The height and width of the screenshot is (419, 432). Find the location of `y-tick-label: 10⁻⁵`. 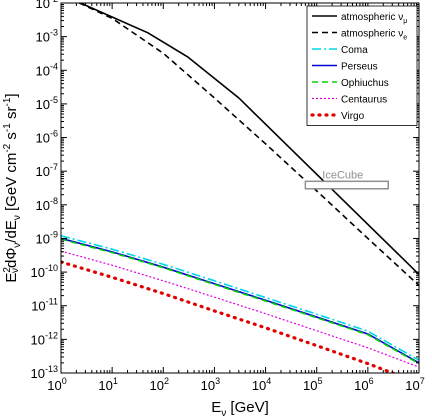

y-tick-label: 10⁻⁵ is located at coordinates (47, 103).